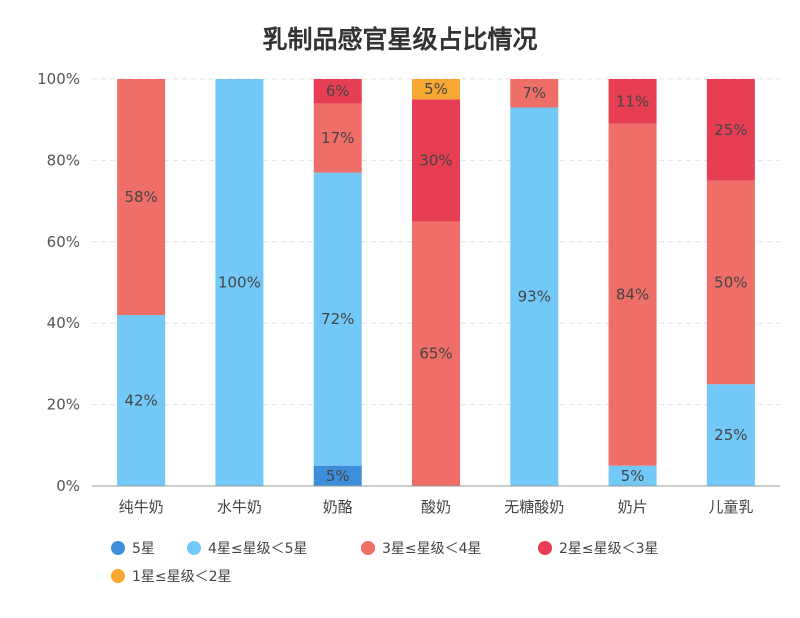 The width and height of the screenshot is (800, 618). I want to click on data-label: 6%, so click(338, 91).